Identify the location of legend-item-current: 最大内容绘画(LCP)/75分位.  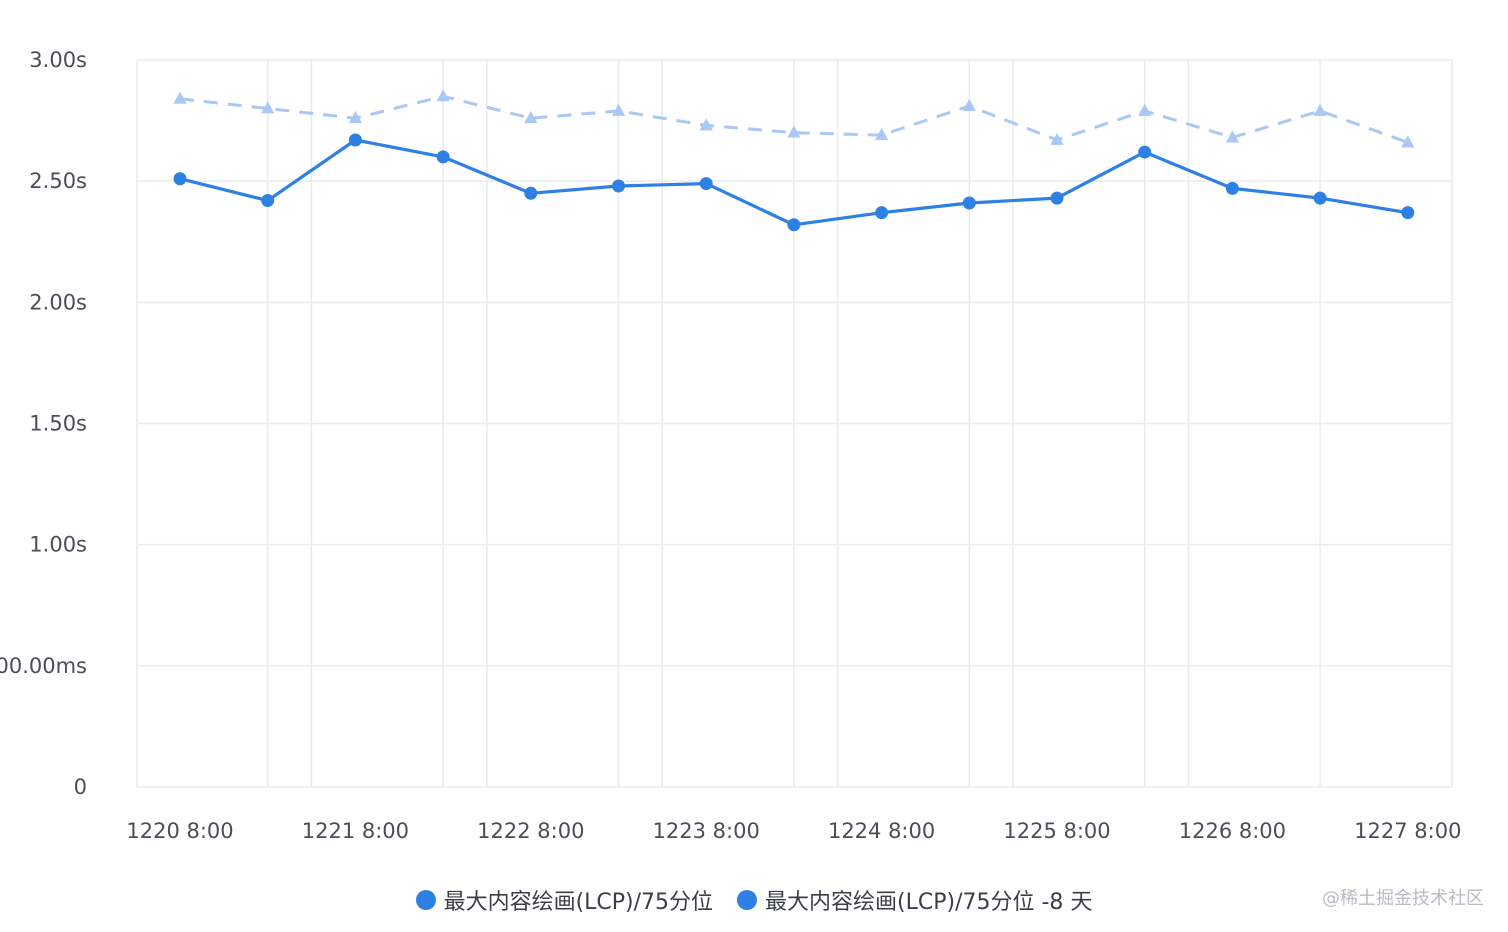
(564, 900).